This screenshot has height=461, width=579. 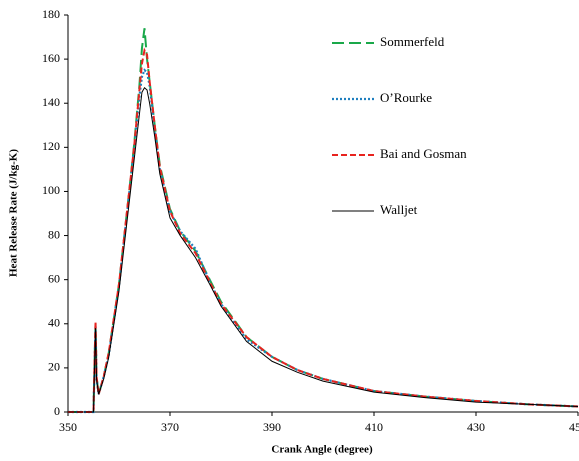 I want to click on y-tick-label: 100, so click(x=51, y=190).